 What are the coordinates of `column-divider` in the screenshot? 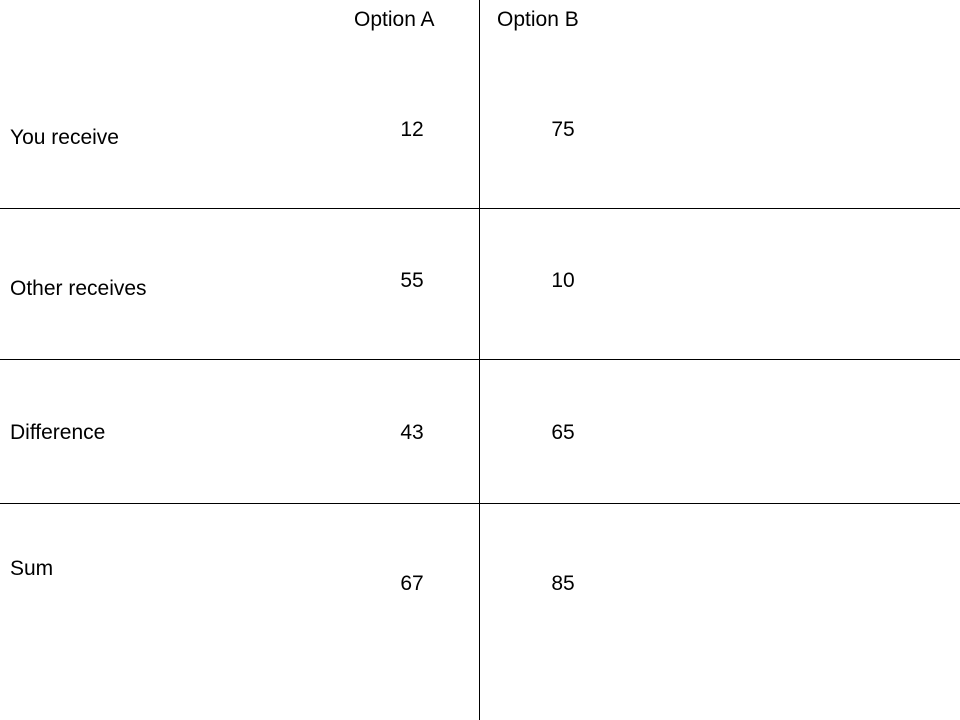 It's located at (479, 360).